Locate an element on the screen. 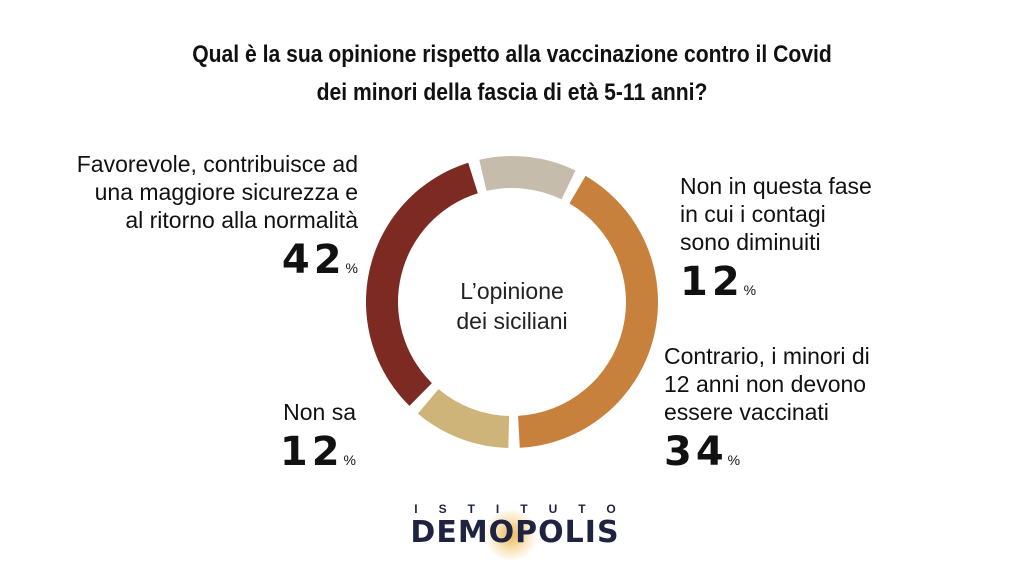 The width and height of the screenshot is (1024, 576). slice-value: 42 is located at coordinates (313, 260).